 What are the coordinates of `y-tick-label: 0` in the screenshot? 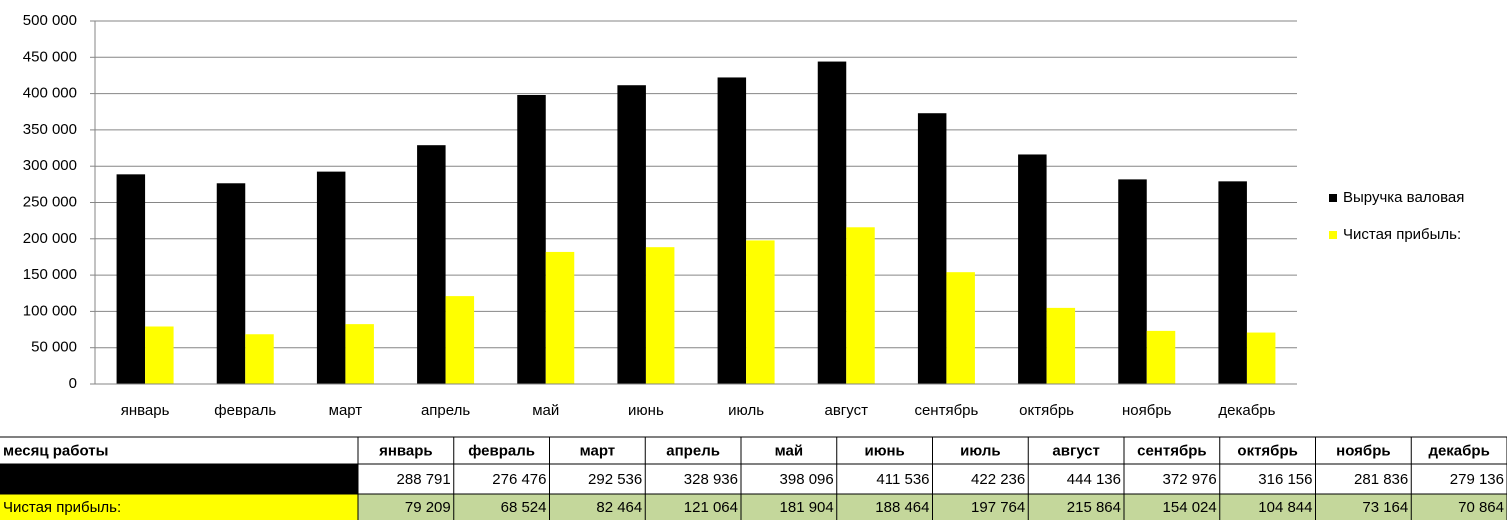 It's located at (73, 383).